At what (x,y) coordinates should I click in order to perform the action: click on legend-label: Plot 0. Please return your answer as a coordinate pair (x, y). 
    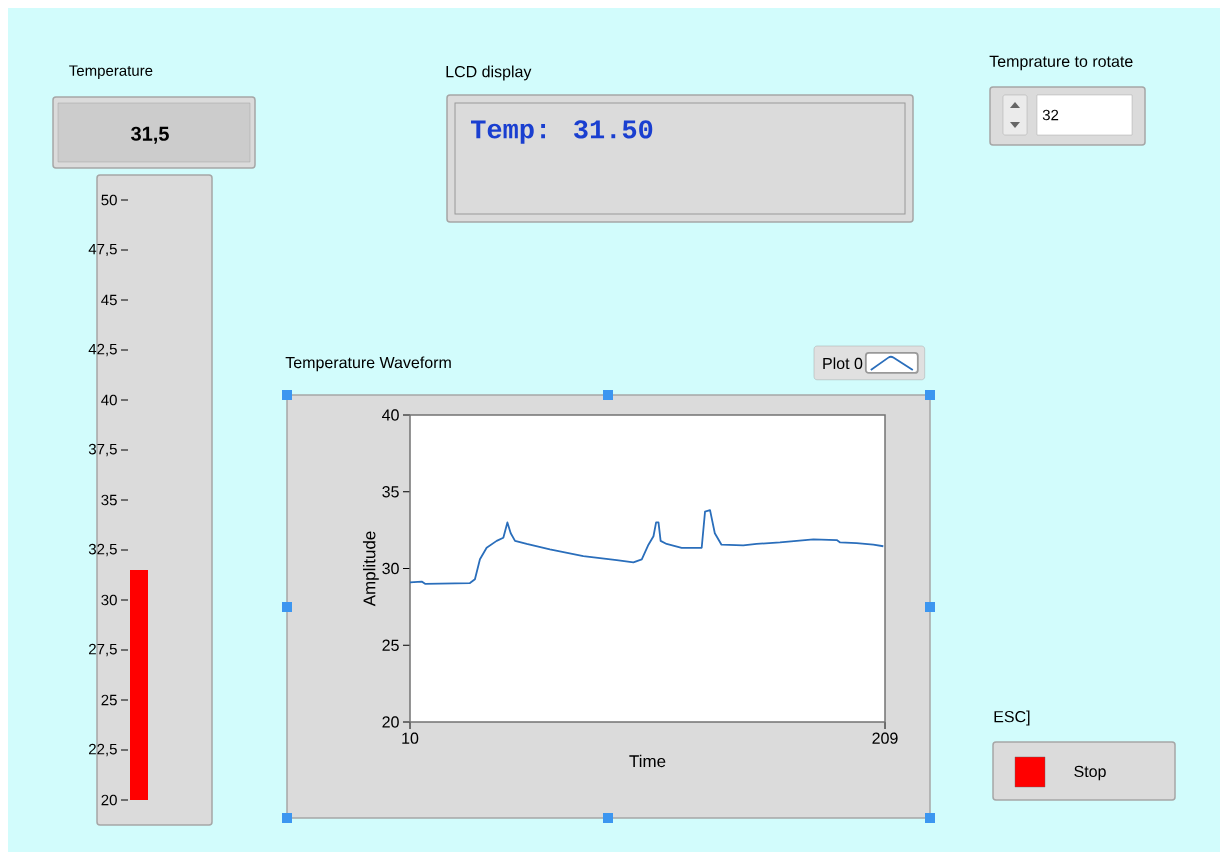
    Looking at the image, I should click on (843, 363).